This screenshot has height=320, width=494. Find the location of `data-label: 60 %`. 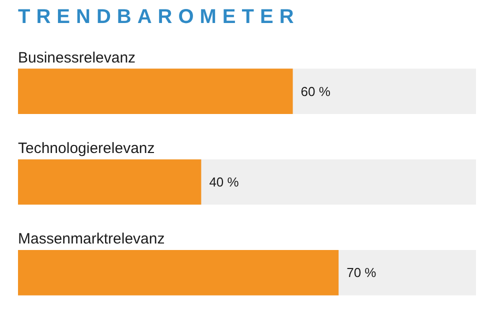

data-label: 60 % is located at coordinates (315, 91).